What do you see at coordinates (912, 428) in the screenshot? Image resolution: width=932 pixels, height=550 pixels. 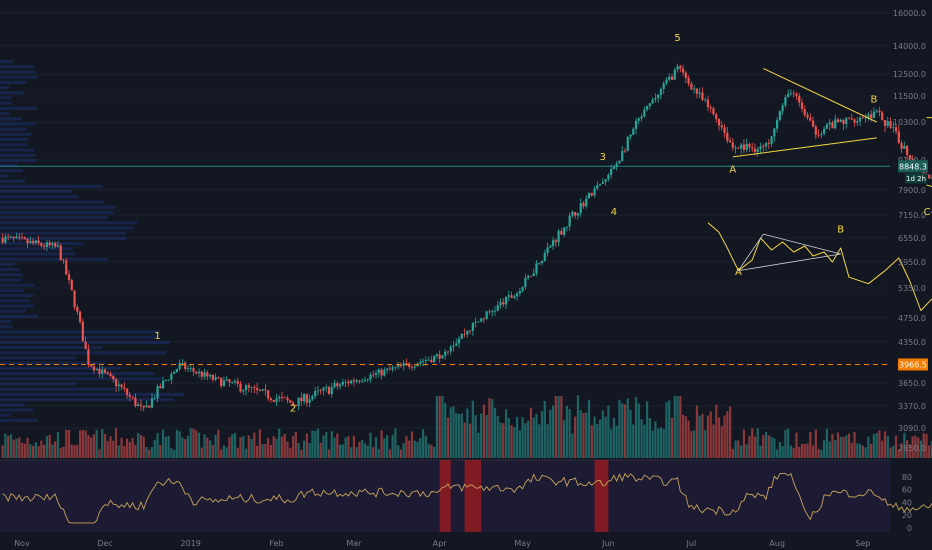 I see `price-tick-label: 3090.0` at bounding box center [912, 428].